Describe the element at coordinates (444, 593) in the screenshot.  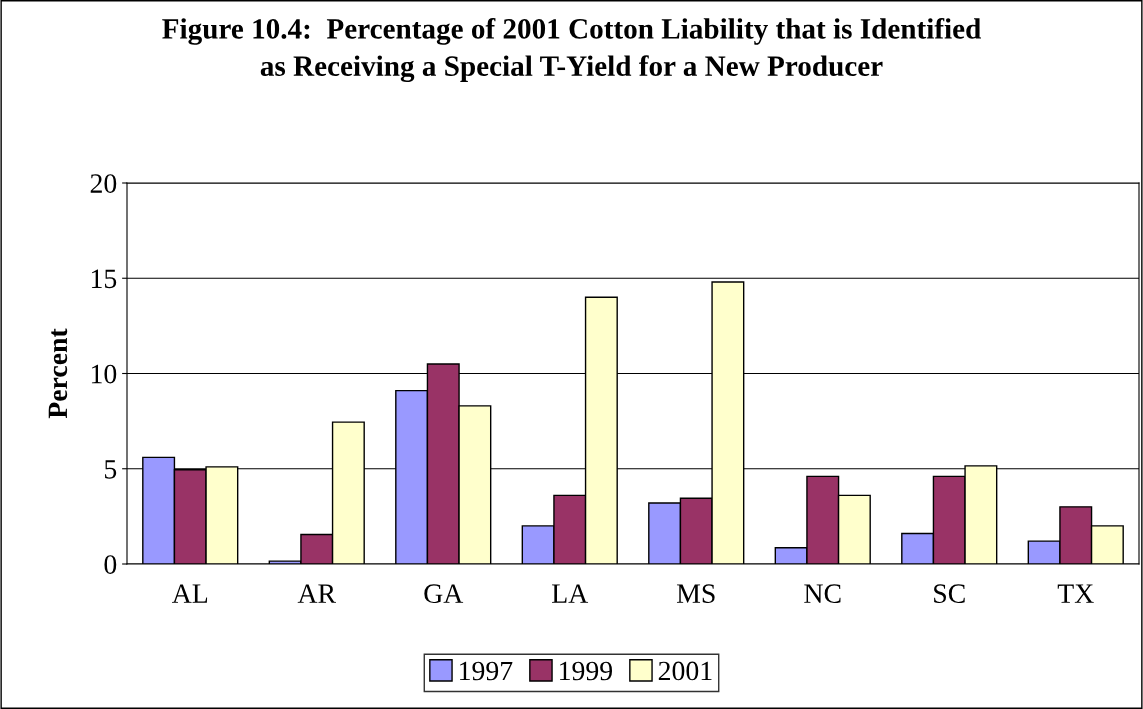
I see `x-tick-label: GA` at that location.